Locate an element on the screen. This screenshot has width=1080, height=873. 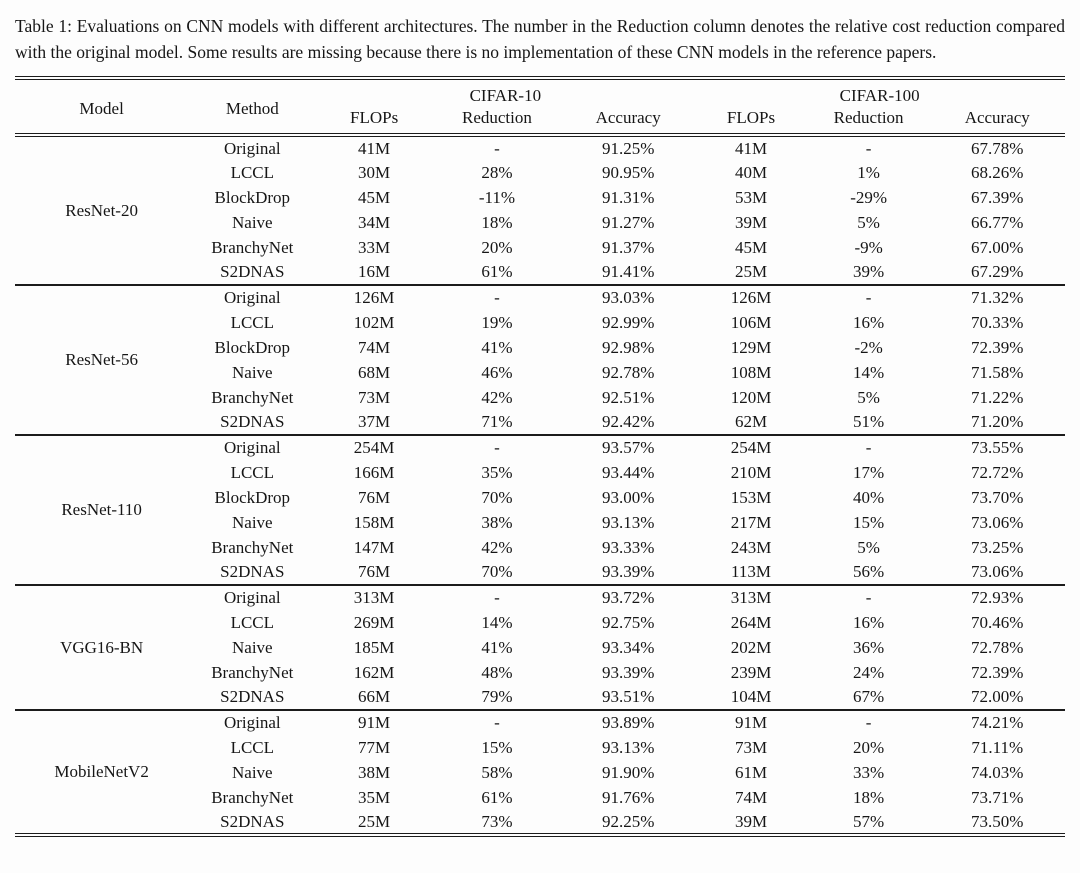
cifar100-flops-cell: 202M is located at coordinates (751, 647).